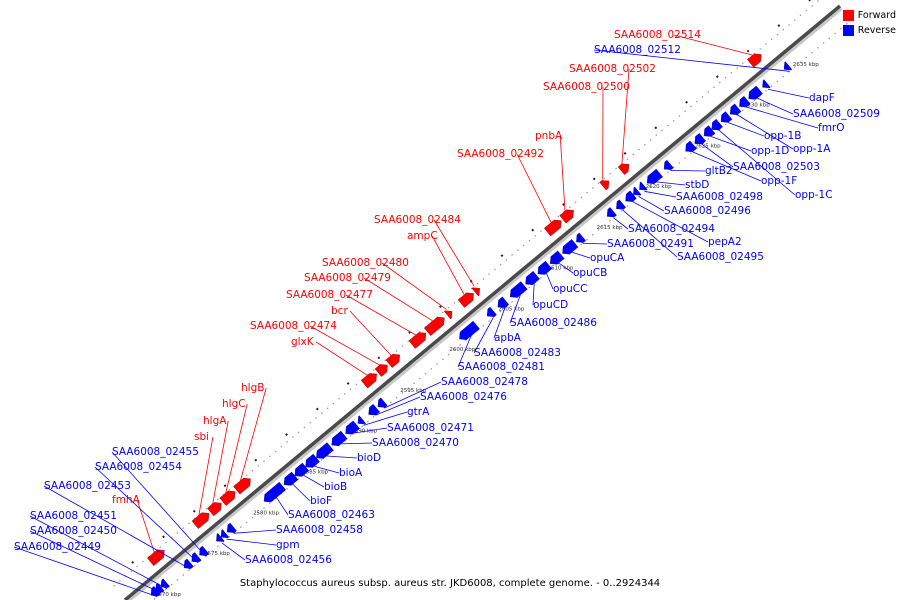 The image size is (900, 600). I want to click on gene-saa6008_02512-arrow, so click(788, 66).